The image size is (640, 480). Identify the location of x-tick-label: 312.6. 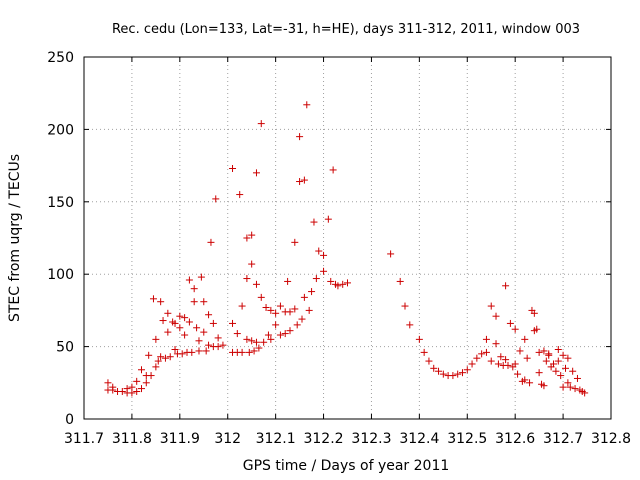
(515, 439).